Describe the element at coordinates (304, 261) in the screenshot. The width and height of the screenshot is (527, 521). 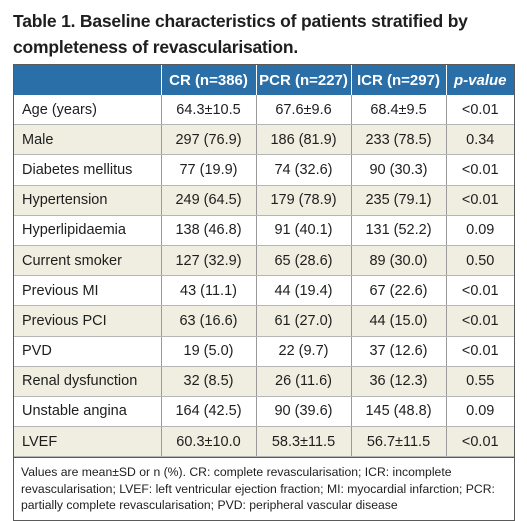
I see `cell-pcr: 65 (28.6)` at that location.